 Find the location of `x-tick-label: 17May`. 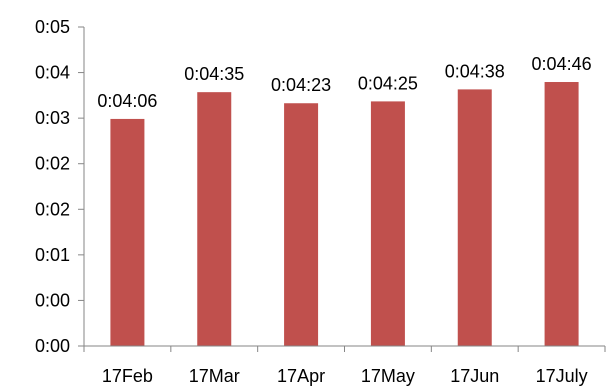

x-tick-label: 17May is located at coordinates (388, 376).